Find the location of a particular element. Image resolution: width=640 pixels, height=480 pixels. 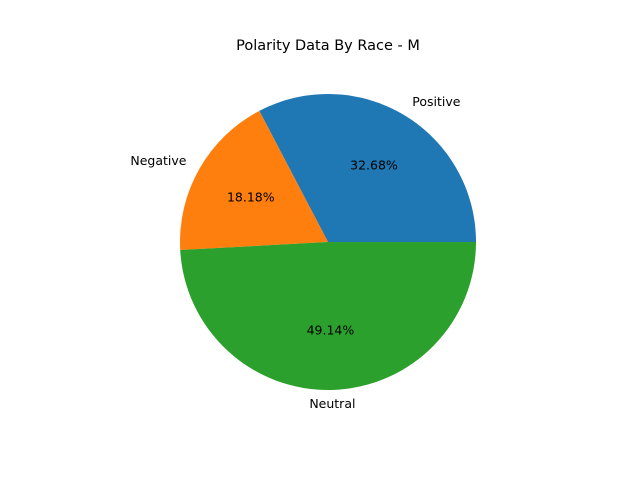

pct-label-negative: 18.18% is located at coordinates (251, 197).